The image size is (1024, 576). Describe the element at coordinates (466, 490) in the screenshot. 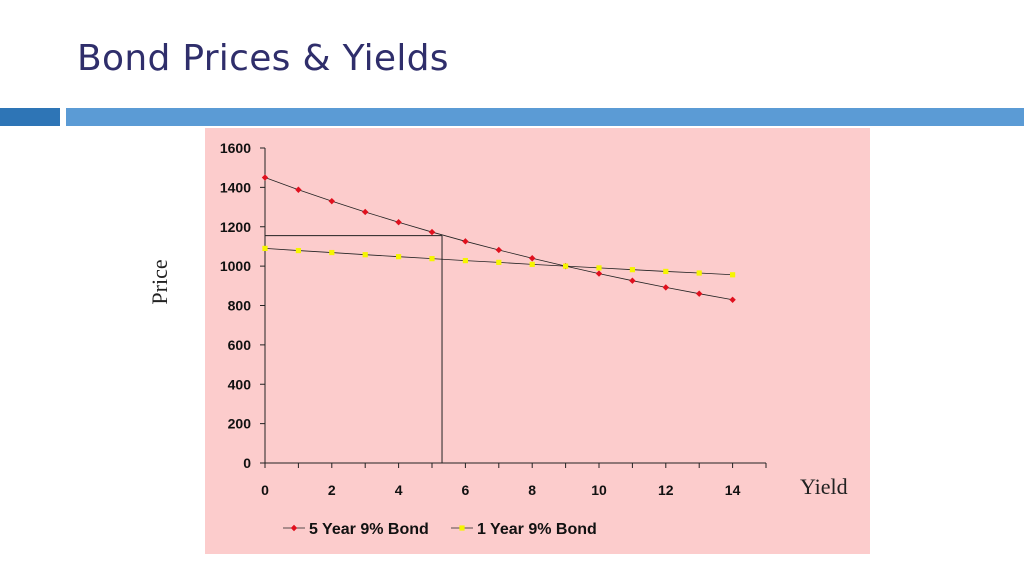

I see `x-tick-label: 6` at that location.